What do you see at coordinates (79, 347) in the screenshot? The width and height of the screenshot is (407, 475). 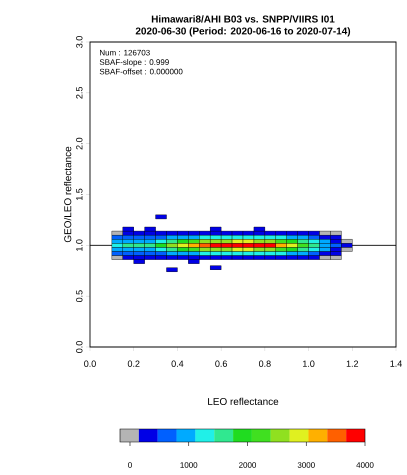 I see `y-tick-label: 0.0` at bounding box center [79, 347].